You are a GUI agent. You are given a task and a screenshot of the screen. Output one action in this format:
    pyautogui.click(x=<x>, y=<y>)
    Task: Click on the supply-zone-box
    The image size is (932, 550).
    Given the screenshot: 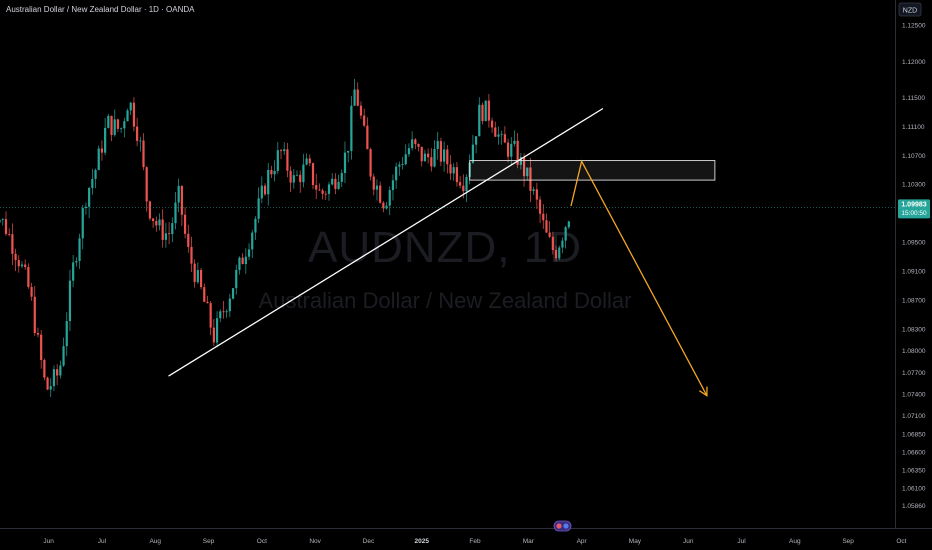 What is the action you would take?
    pyautogui.click(x=592, y=170)
    